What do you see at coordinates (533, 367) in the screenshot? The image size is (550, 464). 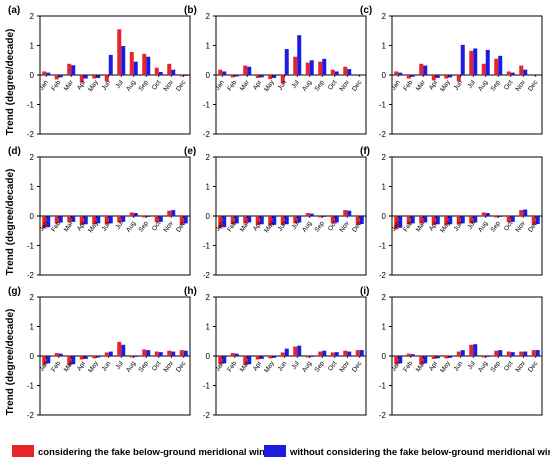 I see `month-label-dec: Dec` at bounding box center [533, 367].